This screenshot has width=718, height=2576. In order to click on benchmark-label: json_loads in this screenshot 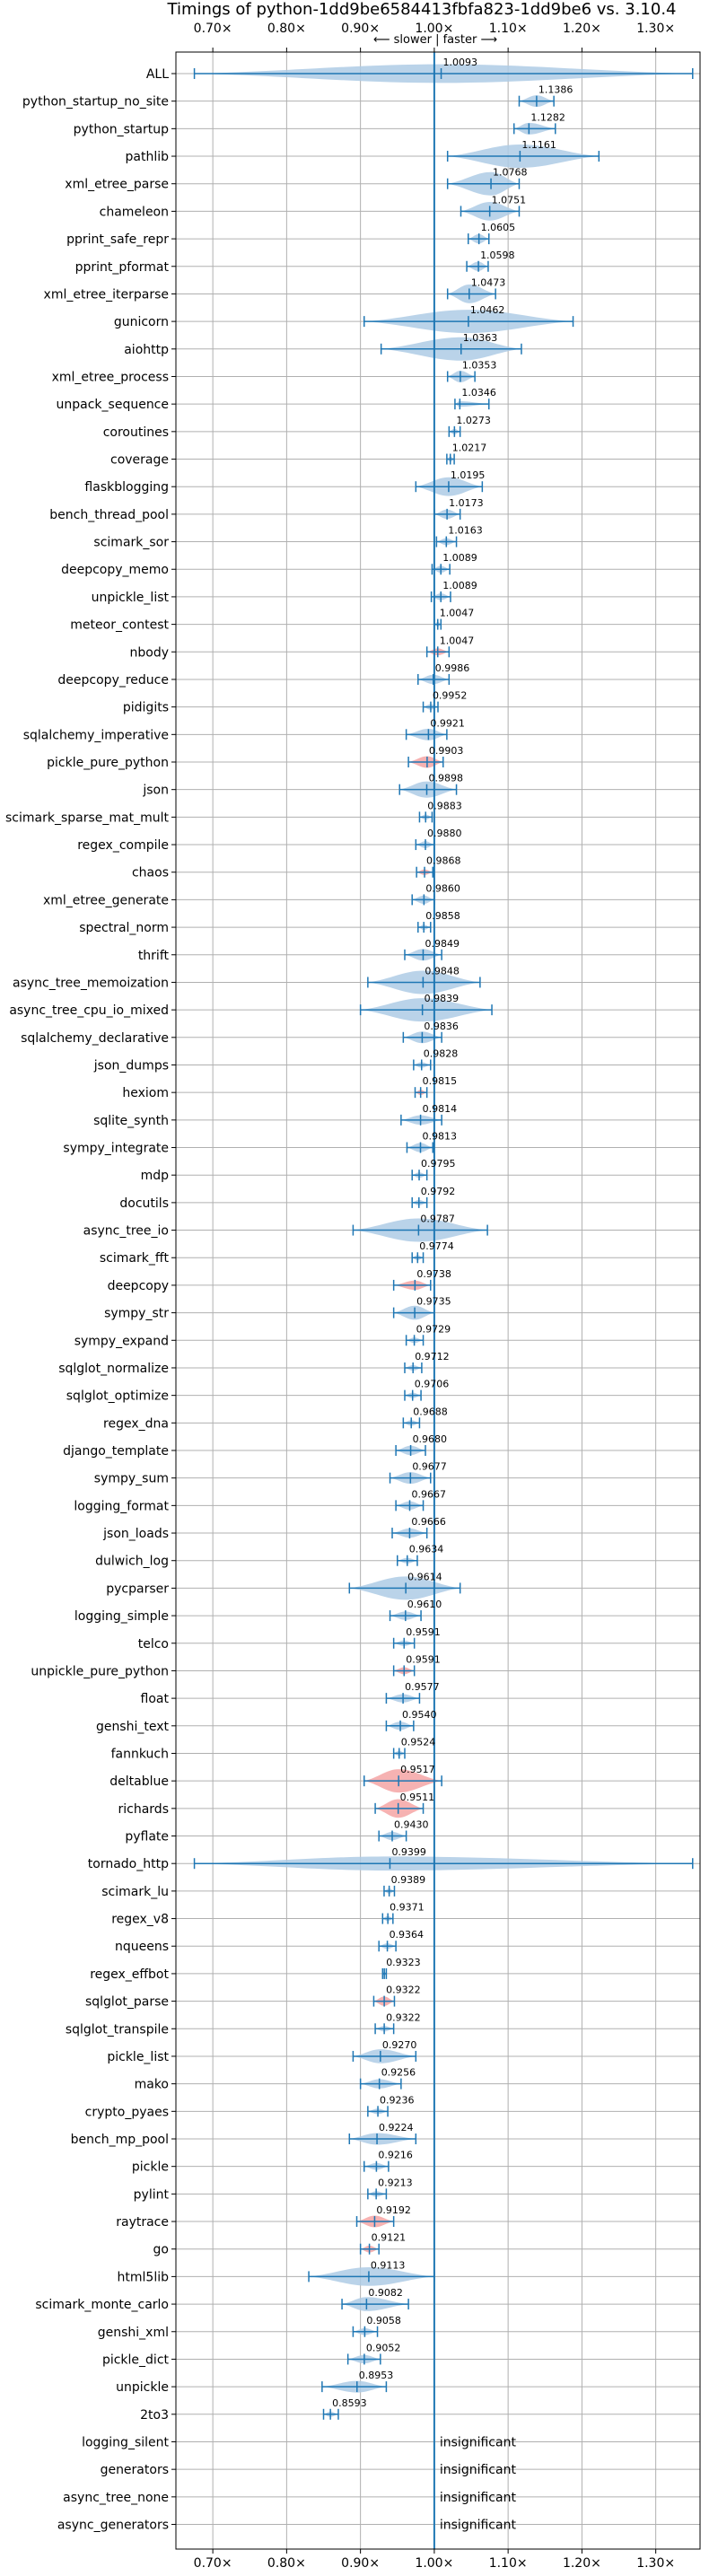, I will do `click(135, 1534)`.